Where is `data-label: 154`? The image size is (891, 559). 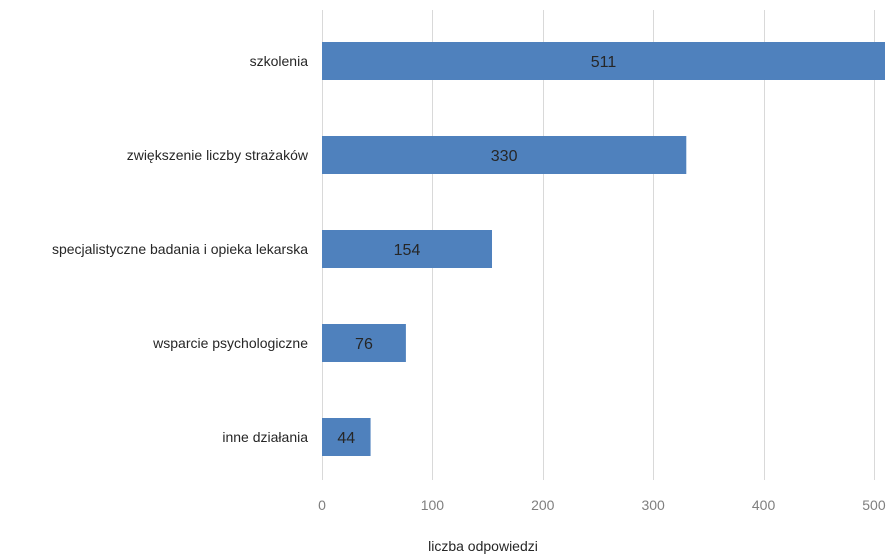
data-label: 154 is located at coordinates (407, 250).